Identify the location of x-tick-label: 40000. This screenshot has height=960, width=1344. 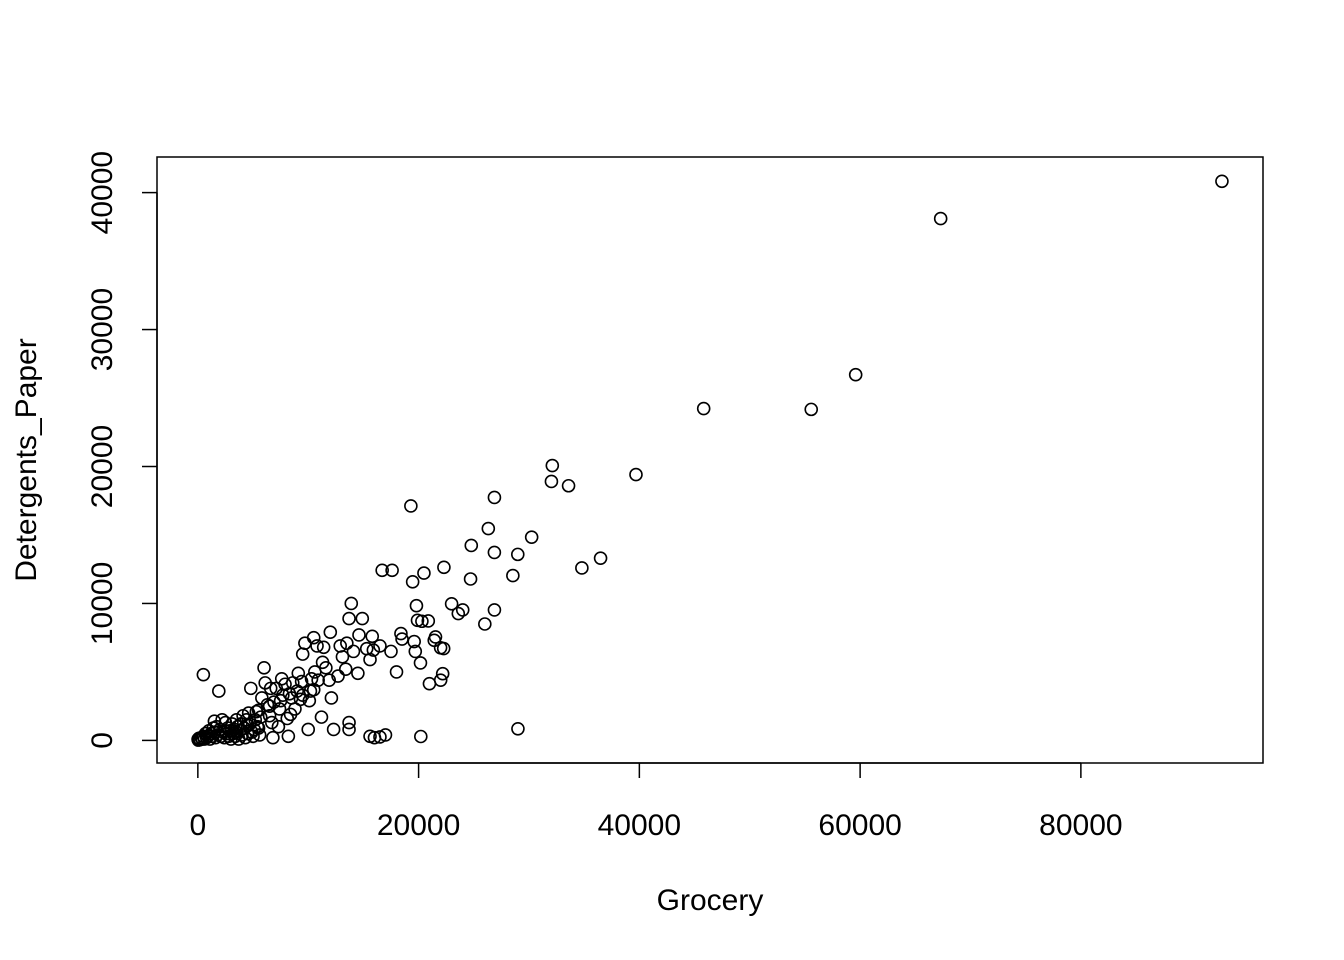
(639, 825).